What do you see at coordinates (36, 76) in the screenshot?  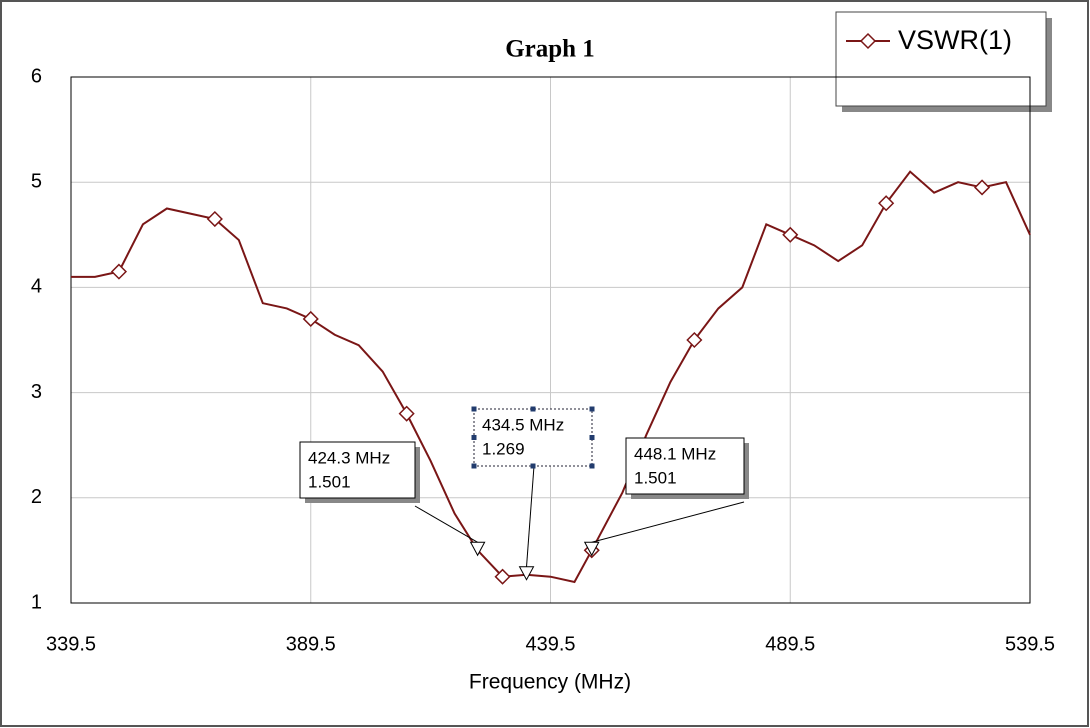 I see `y-tick-label: 6` at bounding box center [36, 76].